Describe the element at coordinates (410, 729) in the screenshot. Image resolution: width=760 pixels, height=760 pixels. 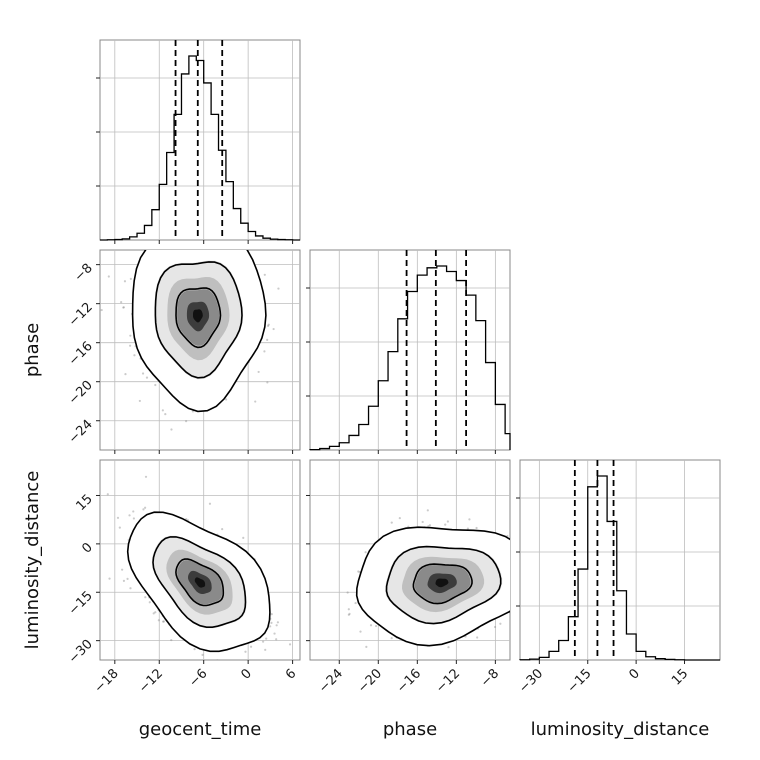
I see `x-axis-label-phase: phase` at that location.